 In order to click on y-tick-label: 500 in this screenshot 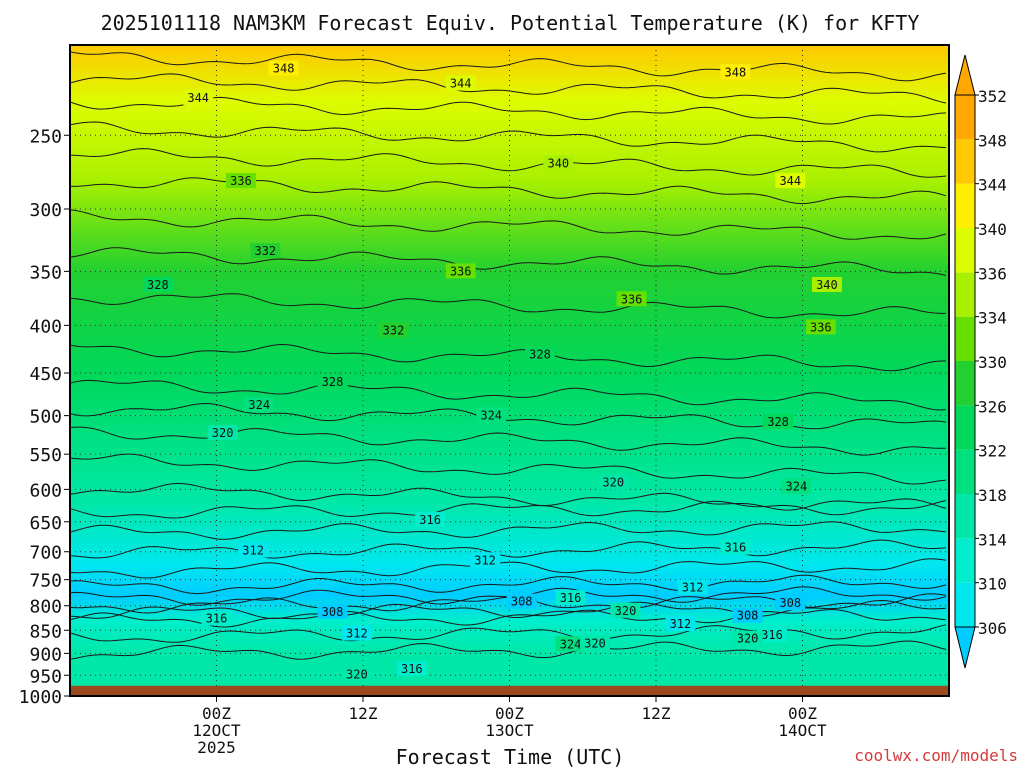, I will do `click(45, 417)`.